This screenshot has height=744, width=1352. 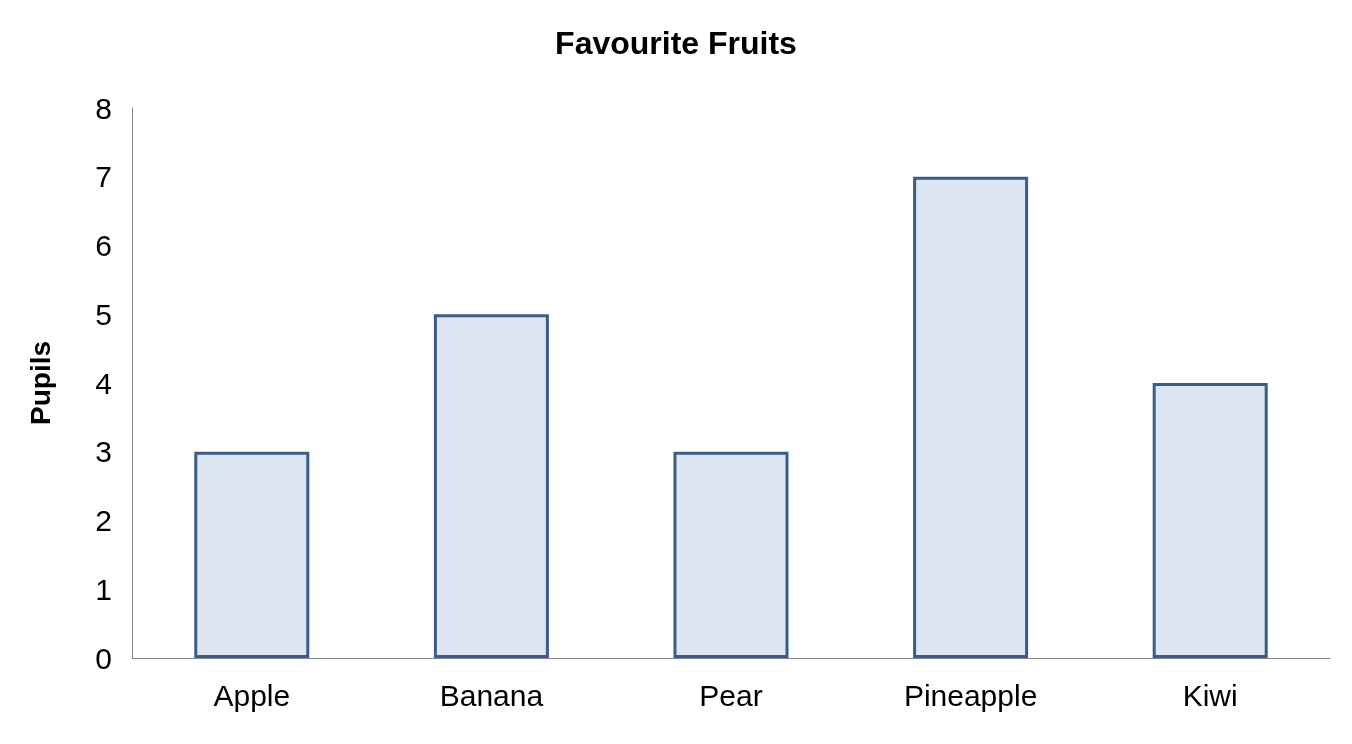 I want to click on x-tick-label: Banana, so click(x=491, y=695).